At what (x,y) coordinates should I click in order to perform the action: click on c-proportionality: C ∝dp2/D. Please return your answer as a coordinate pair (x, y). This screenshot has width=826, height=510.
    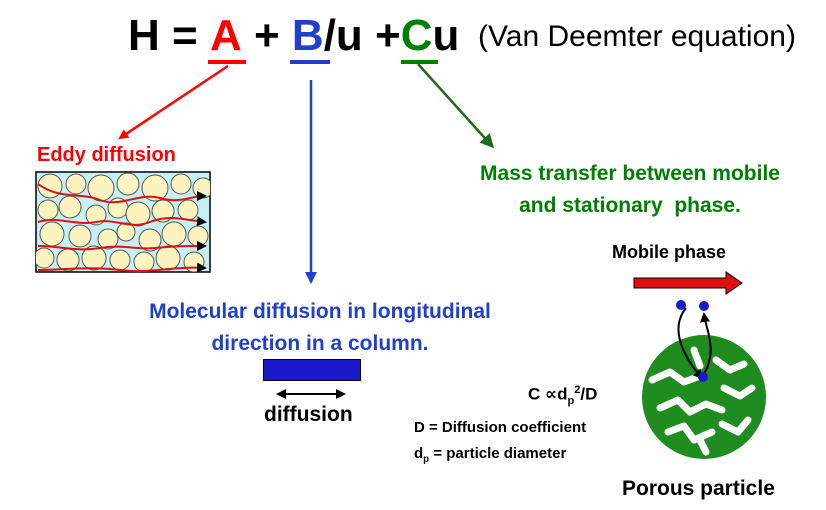
    Looking at the image, I should click on (562, 395).